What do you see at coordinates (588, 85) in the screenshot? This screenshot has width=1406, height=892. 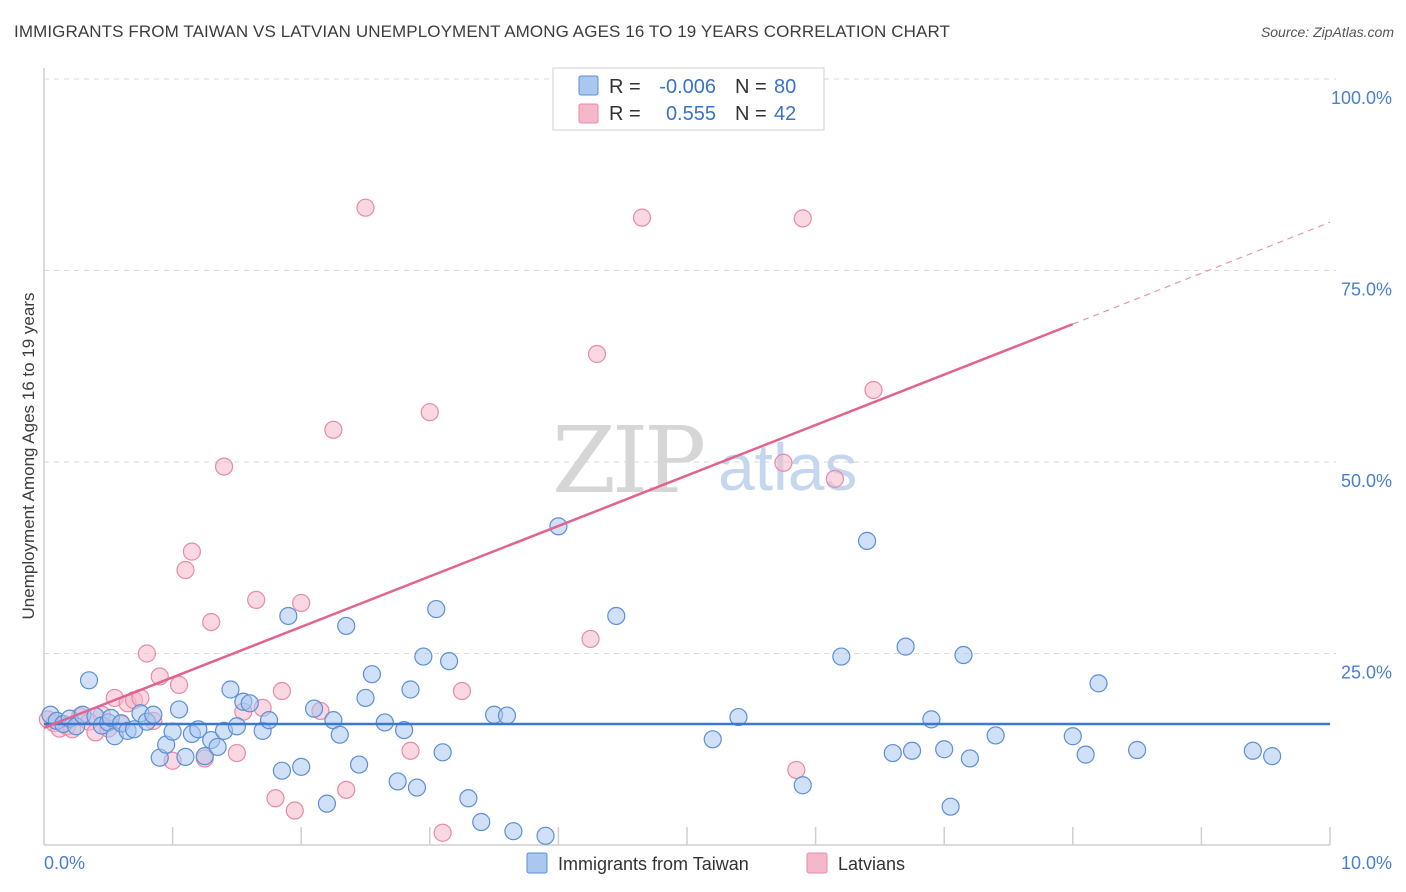 I see `legend-swatch-blue` at bounding box center [588, 85].